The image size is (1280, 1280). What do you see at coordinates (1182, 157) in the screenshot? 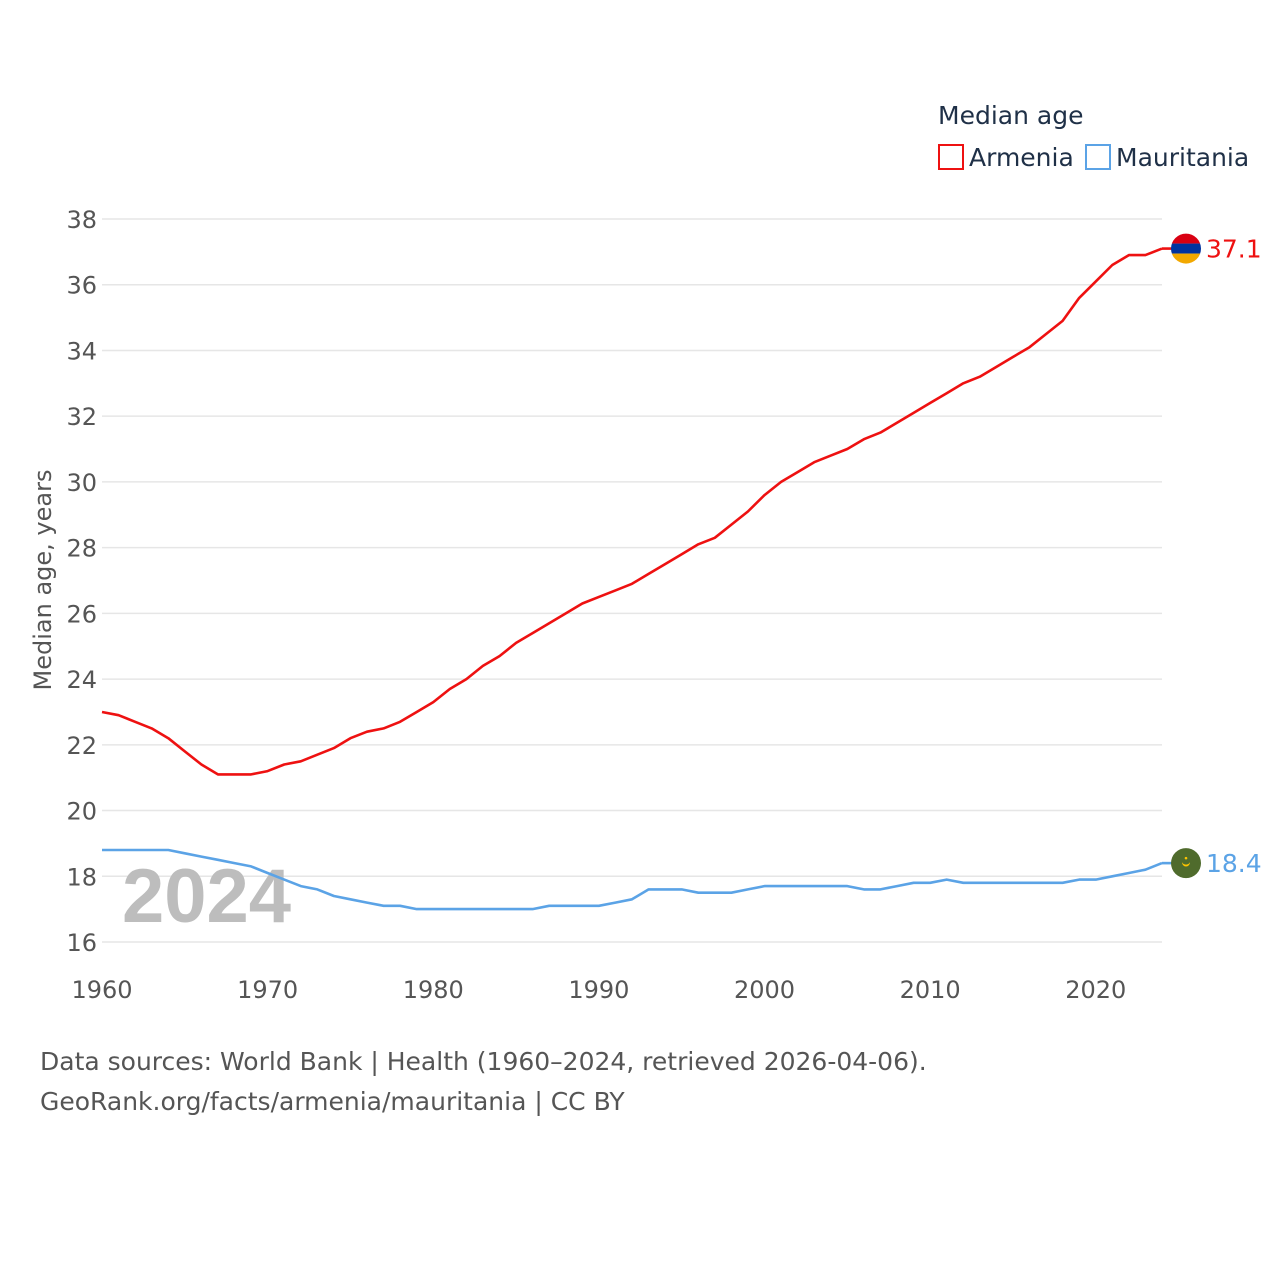
I see `legend-label-mauritania: Mauritania` at bounding box center [1182, 157].